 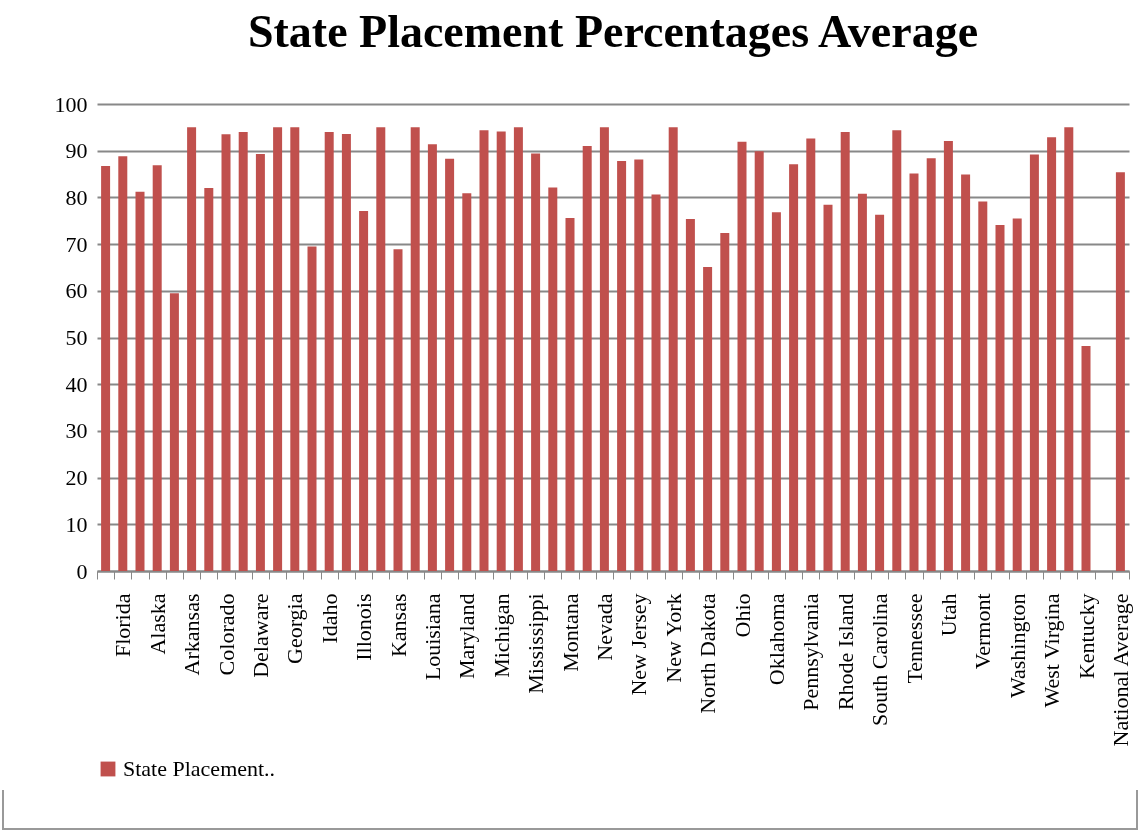 What do you see at coordinates (604, 627) in the screenshot?
I see `x-tick-label: Nevada` at bounding box center [604, 627].